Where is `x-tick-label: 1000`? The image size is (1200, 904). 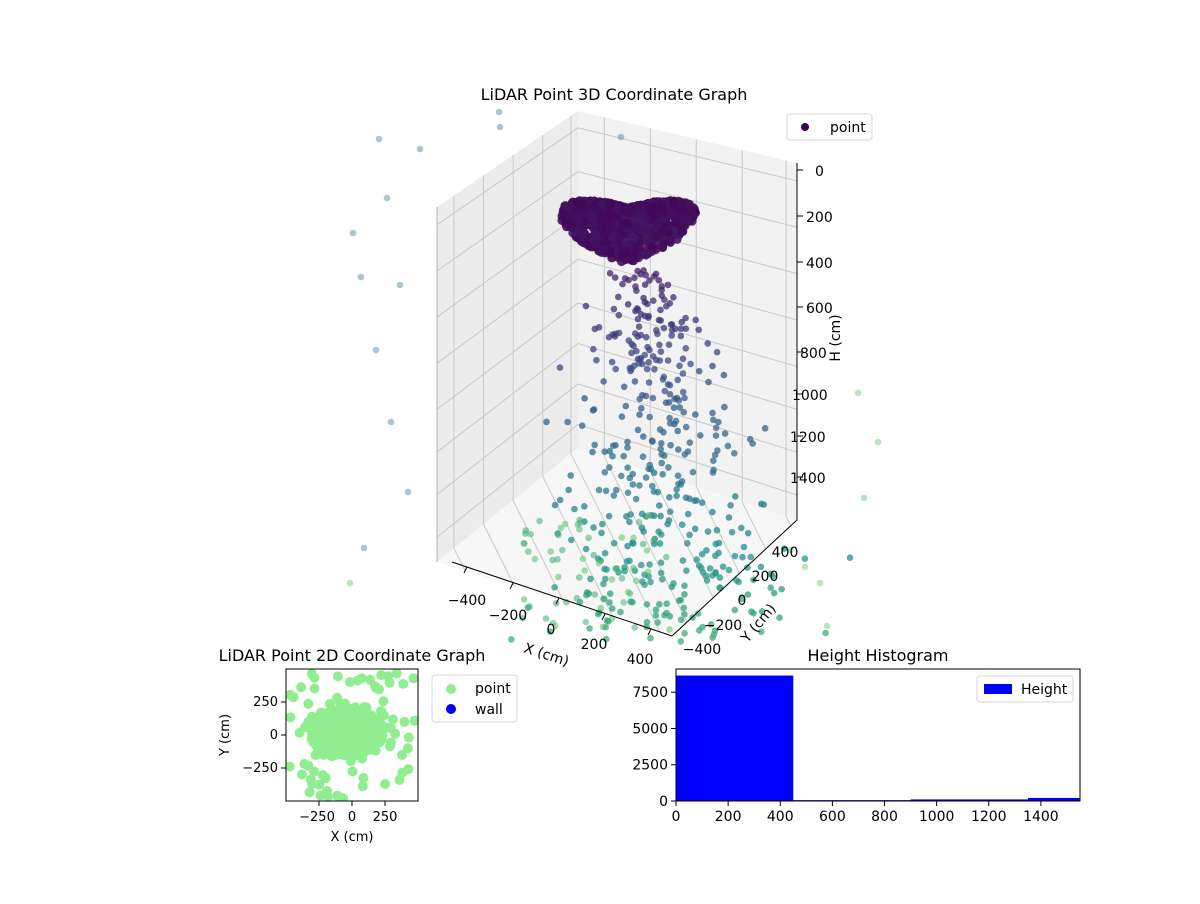
x-tick-label: 1000 is located at coordinates (937, 817).